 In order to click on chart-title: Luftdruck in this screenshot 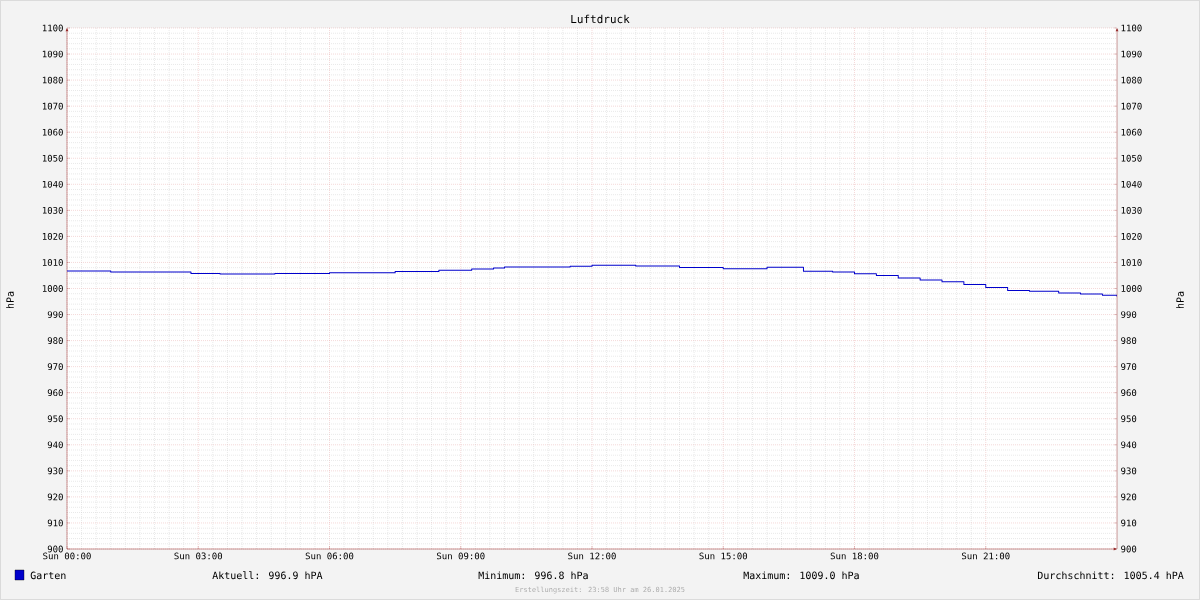, I will do `click(600, 19)`.